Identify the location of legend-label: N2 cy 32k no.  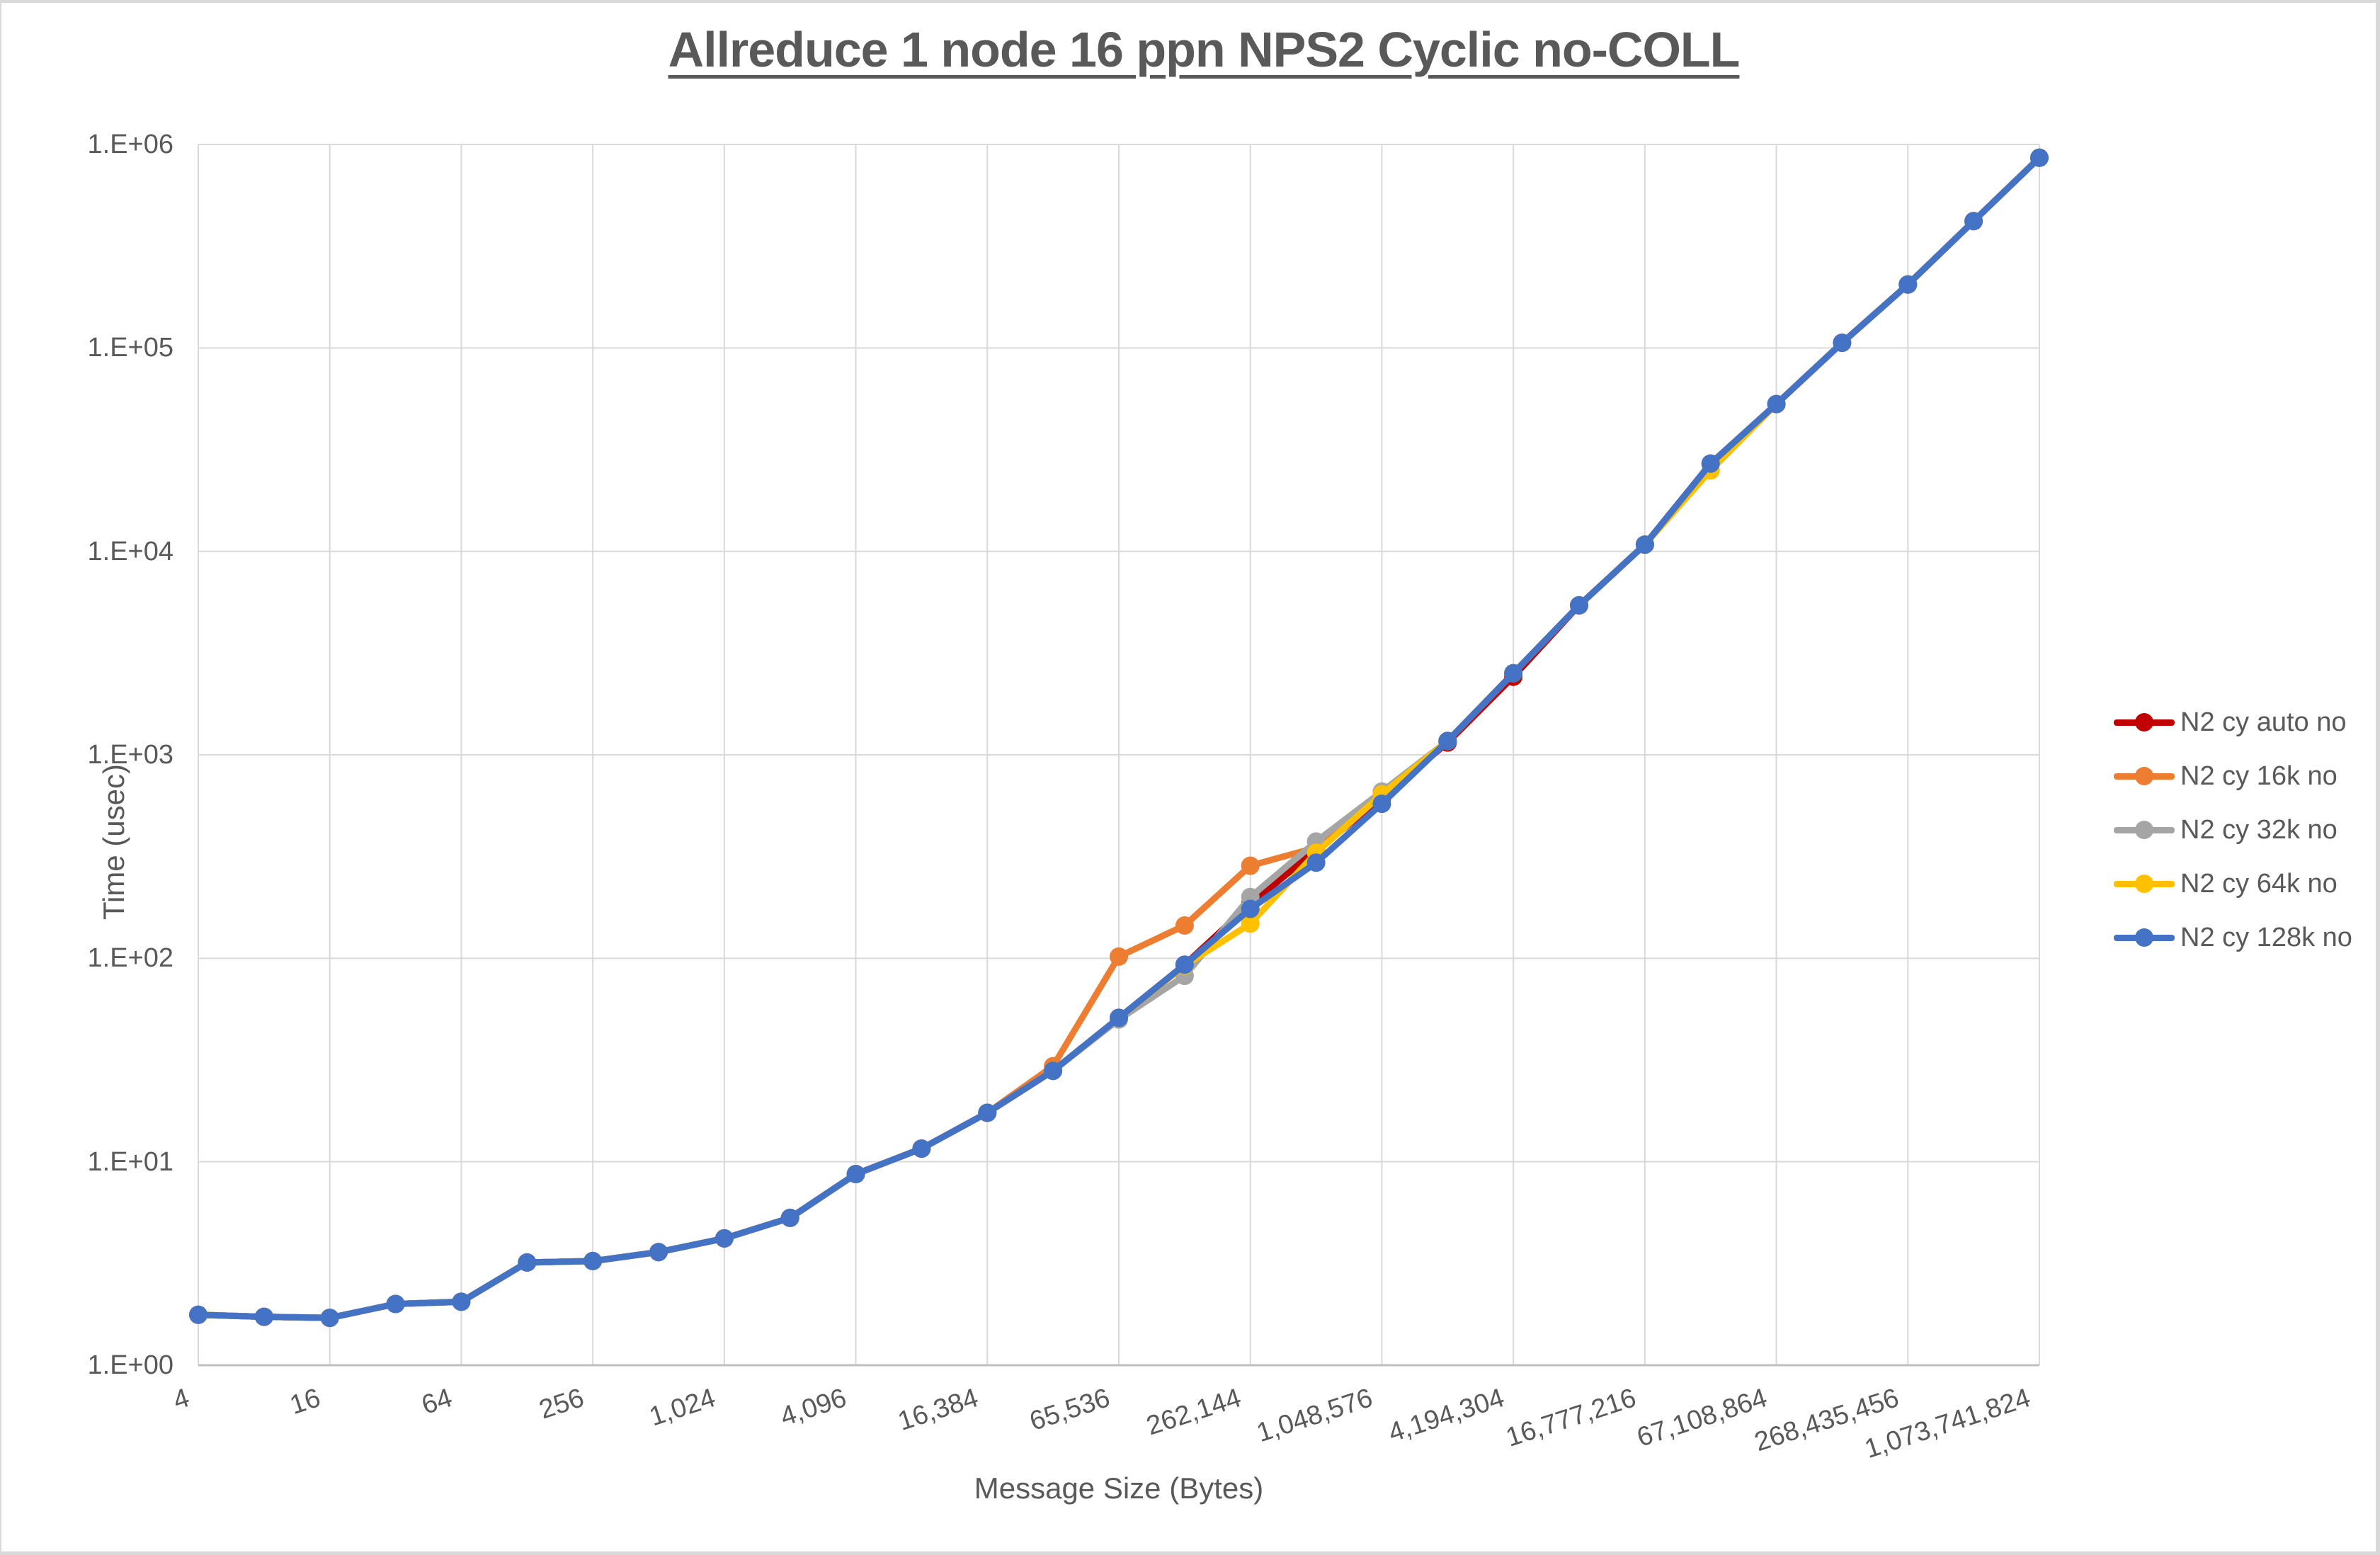
(2259, 830).